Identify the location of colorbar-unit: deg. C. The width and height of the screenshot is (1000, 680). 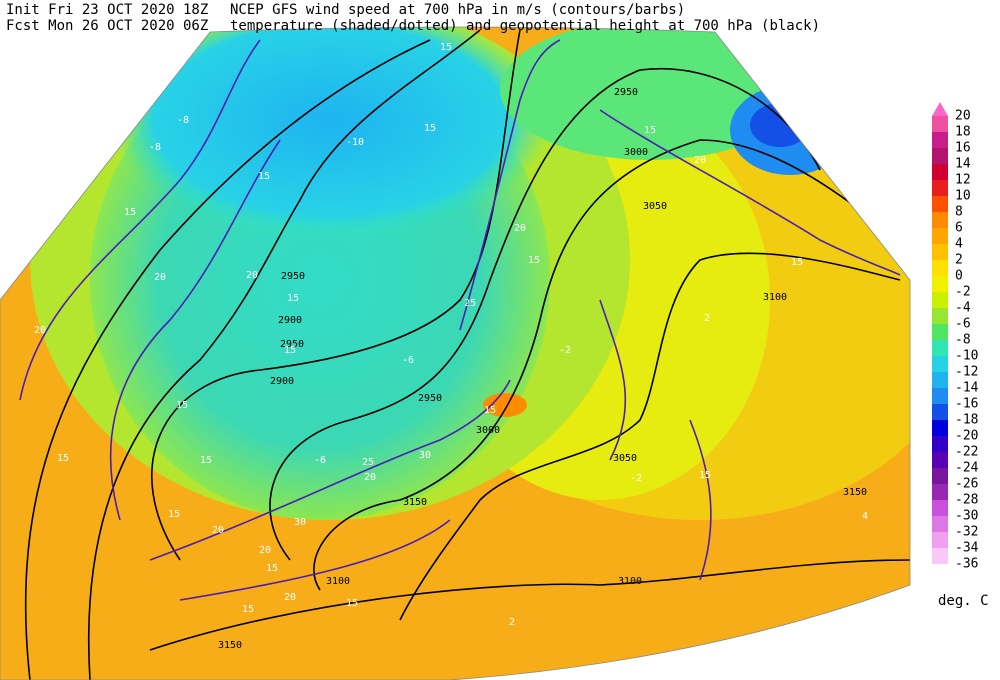
(963, 601).